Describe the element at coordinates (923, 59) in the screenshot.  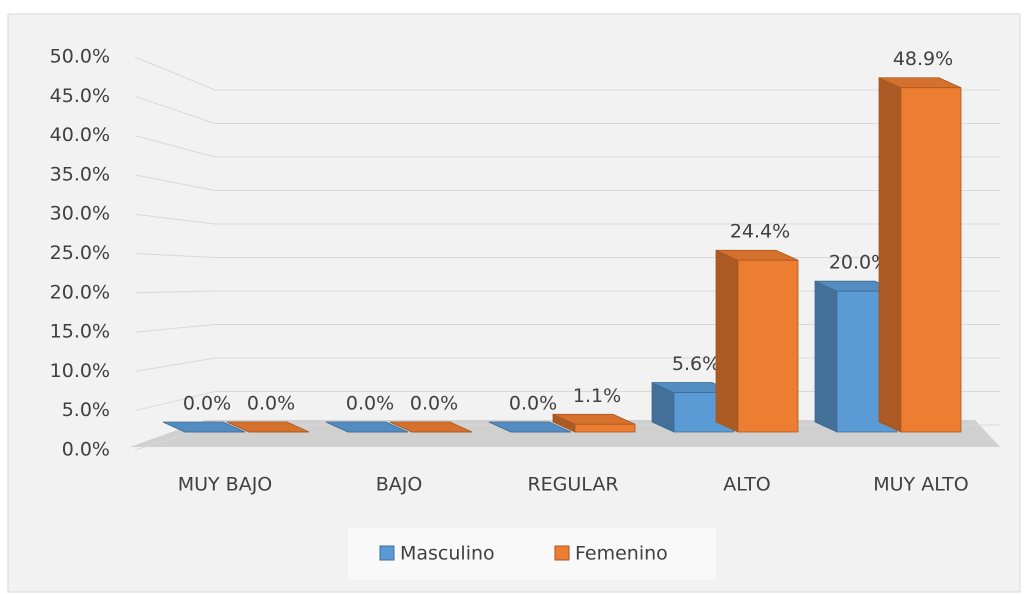
I see `data-label: 48.9%` at that location.